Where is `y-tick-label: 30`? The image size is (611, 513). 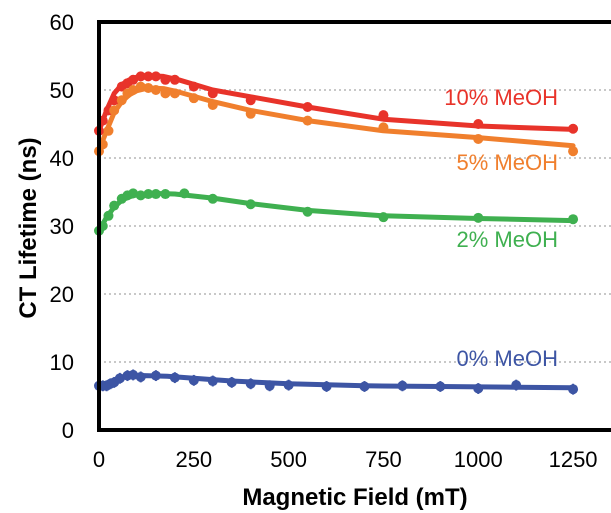 y-tick-label: 30 is located at coordinates (62, 226).